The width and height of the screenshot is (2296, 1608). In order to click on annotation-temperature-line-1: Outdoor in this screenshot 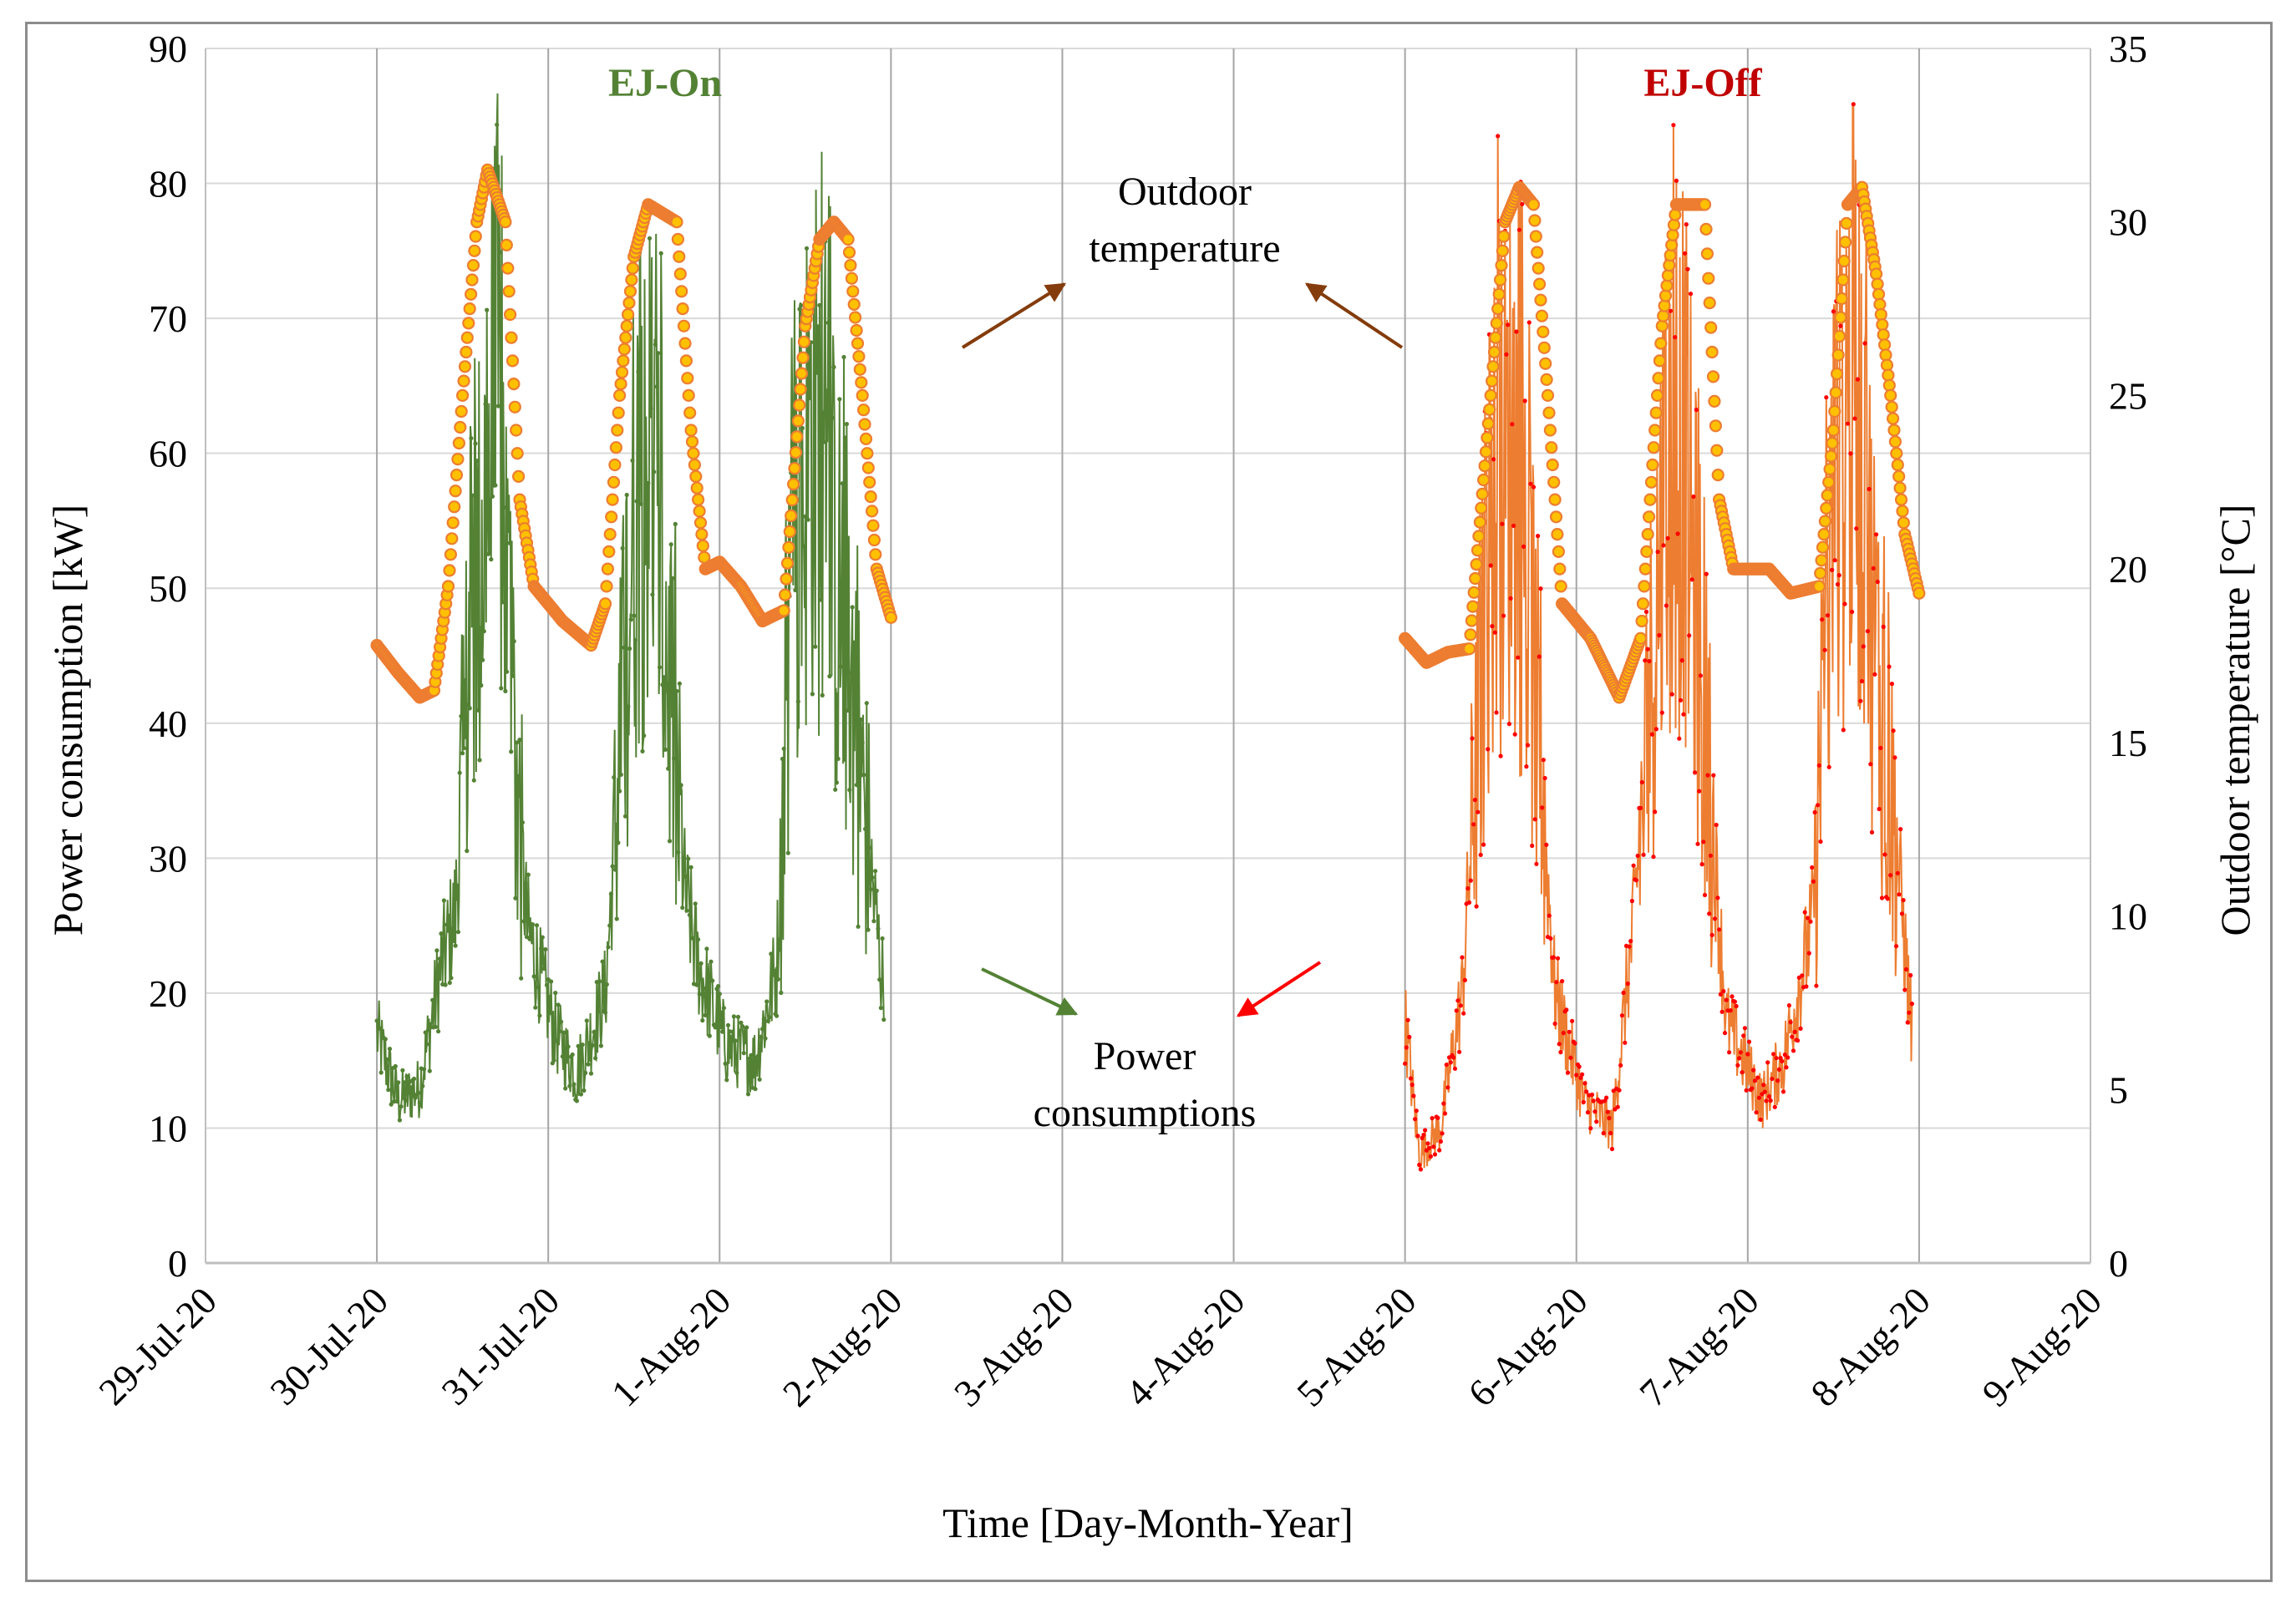, I will do `click(1185, 192)`.